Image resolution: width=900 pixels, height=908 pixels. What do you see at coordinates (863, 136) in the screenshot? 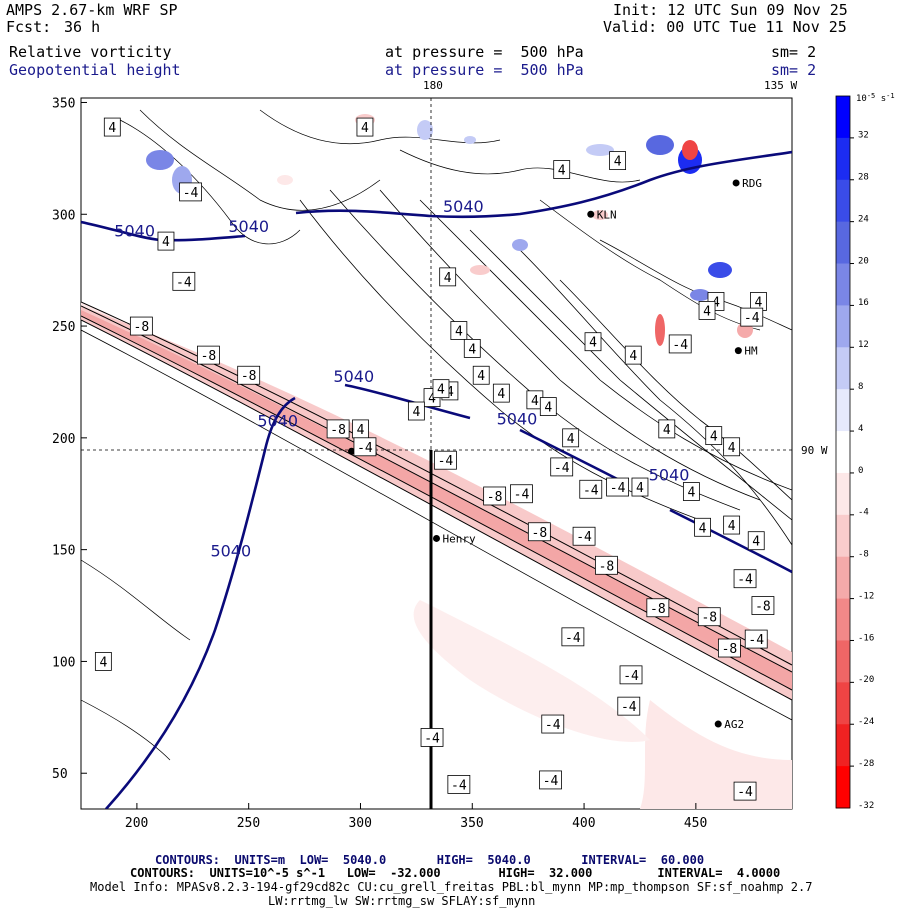
I see `colorbar-label: 32` at bounding box center [863, 136].